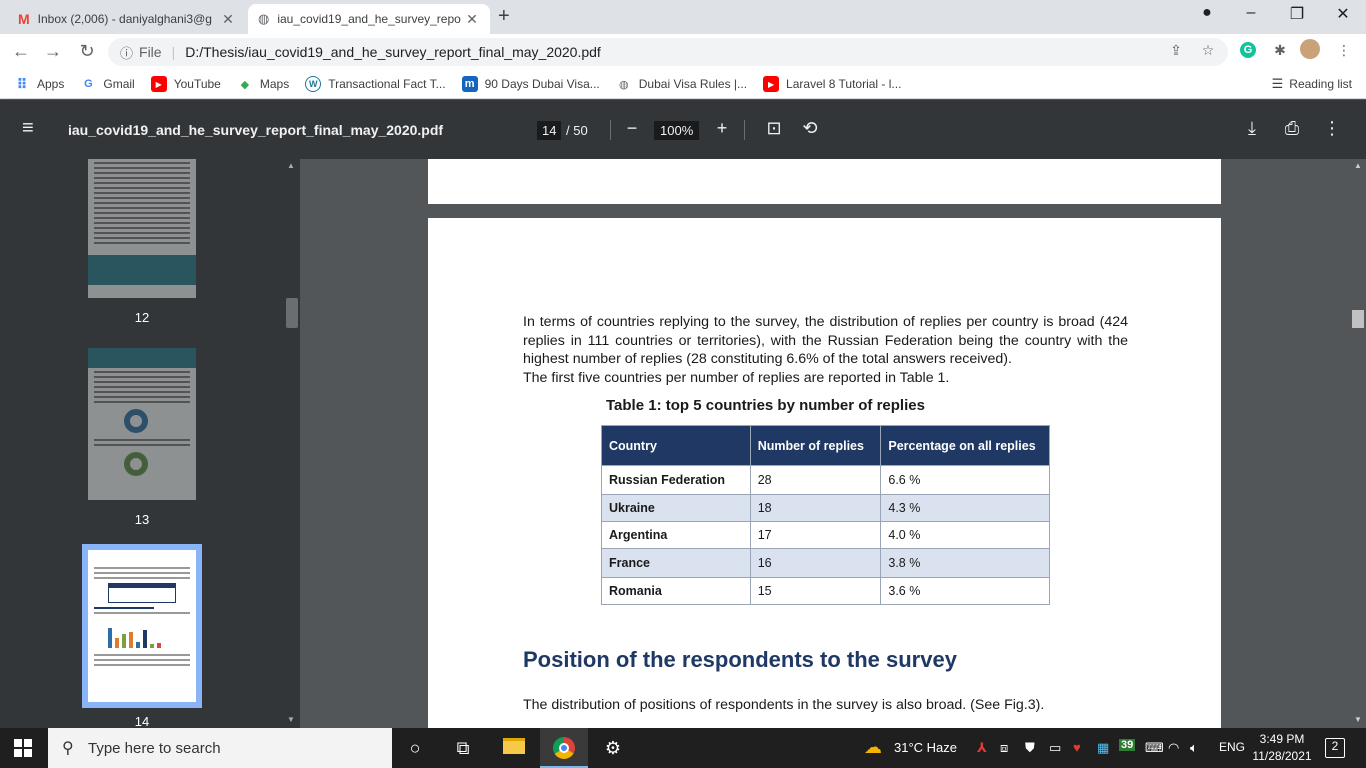 This screenshot has width=1366, height=768. Describe the element at coordinates (1194, 747) in the screenshot. I see `volume-icon: 🔈︎` at that location.